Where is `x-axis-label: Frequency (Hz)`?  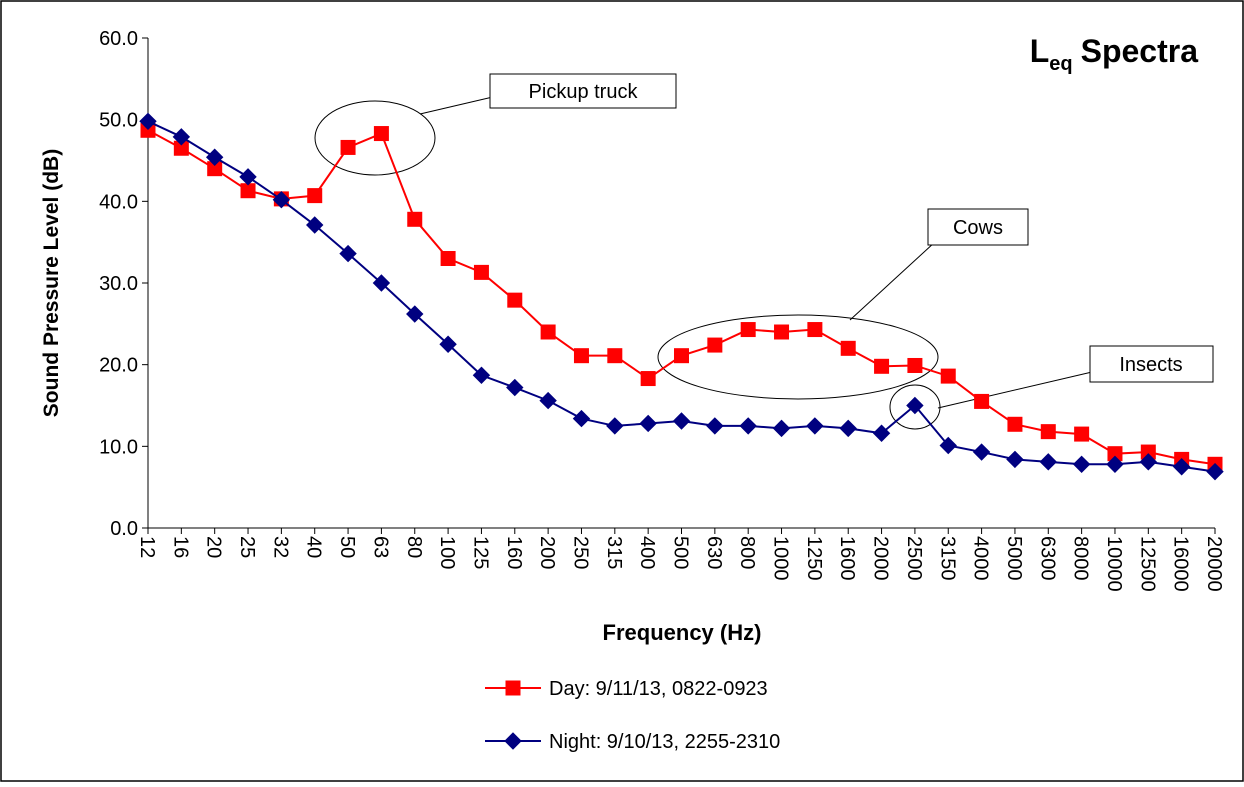
x-axis-label: Frequency (Hz) is located at coordinates (682, 632).